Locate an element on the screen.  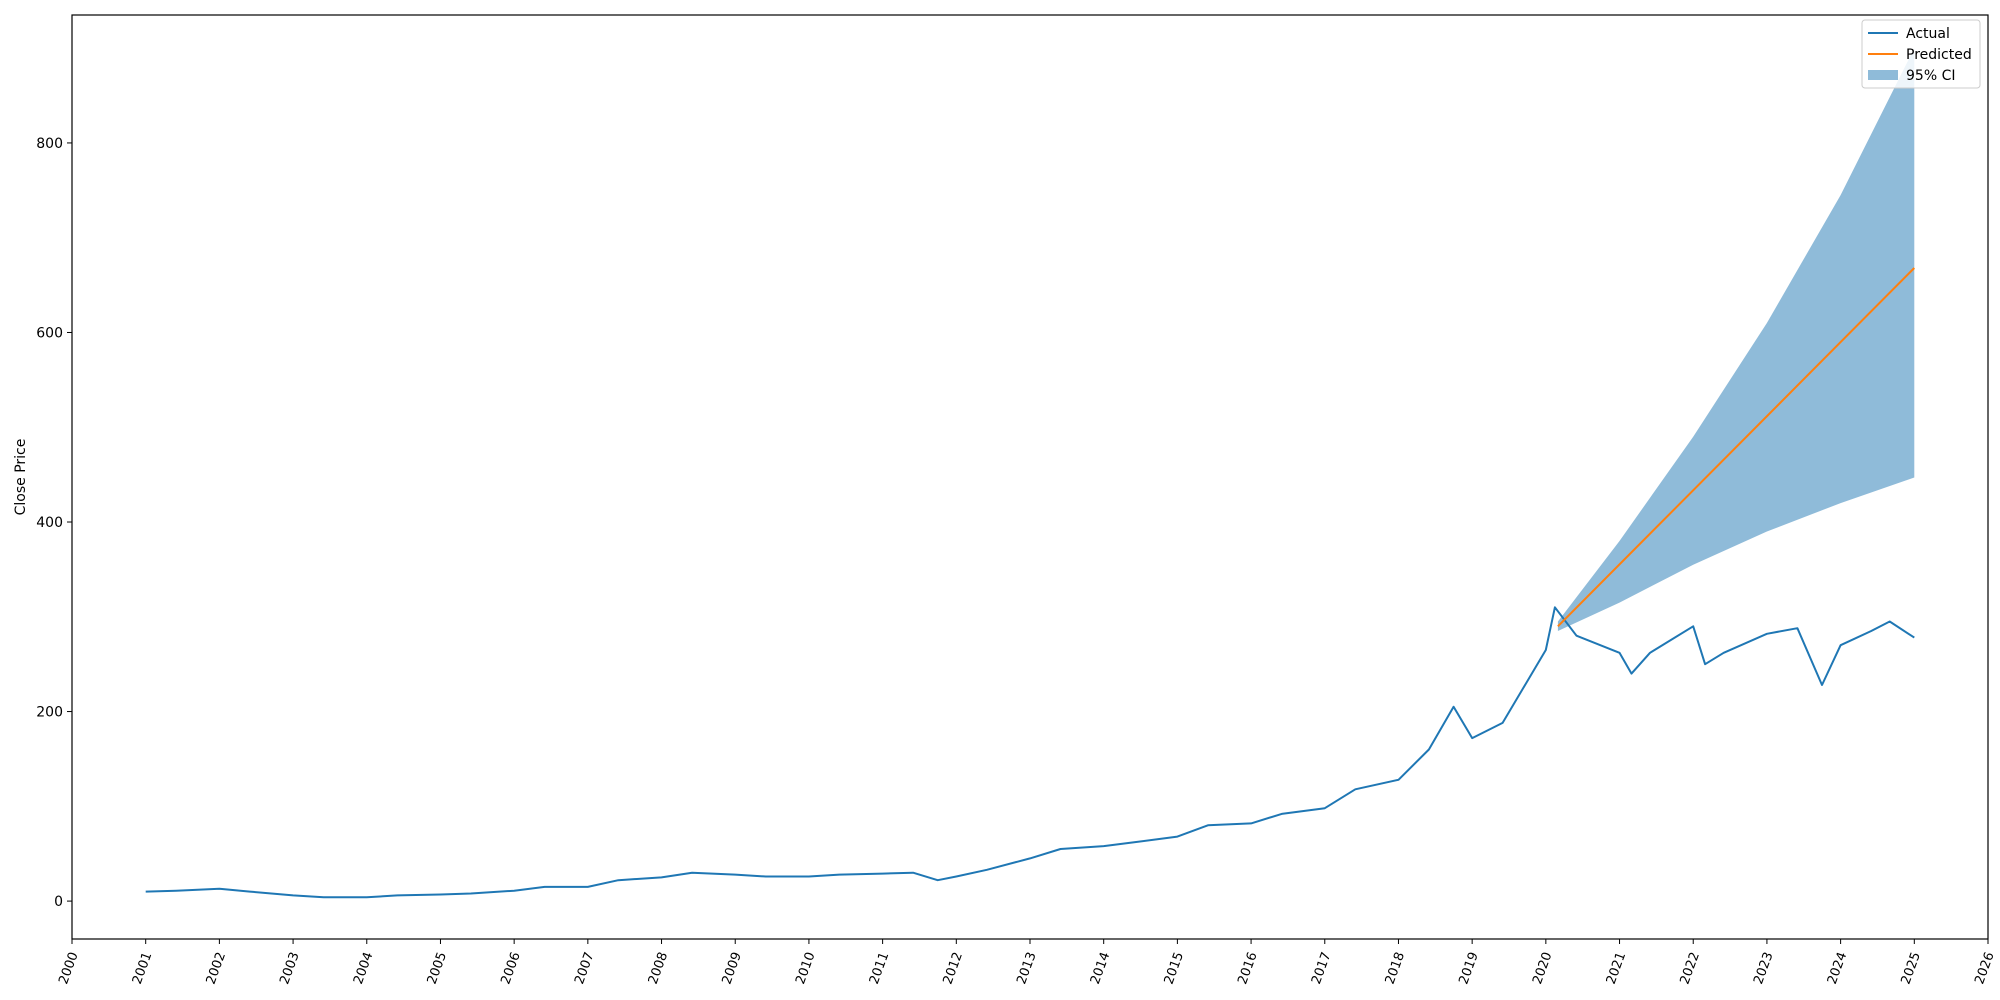
legend: Actual Predicted 95% CI is located at coordinates (1921, 54).